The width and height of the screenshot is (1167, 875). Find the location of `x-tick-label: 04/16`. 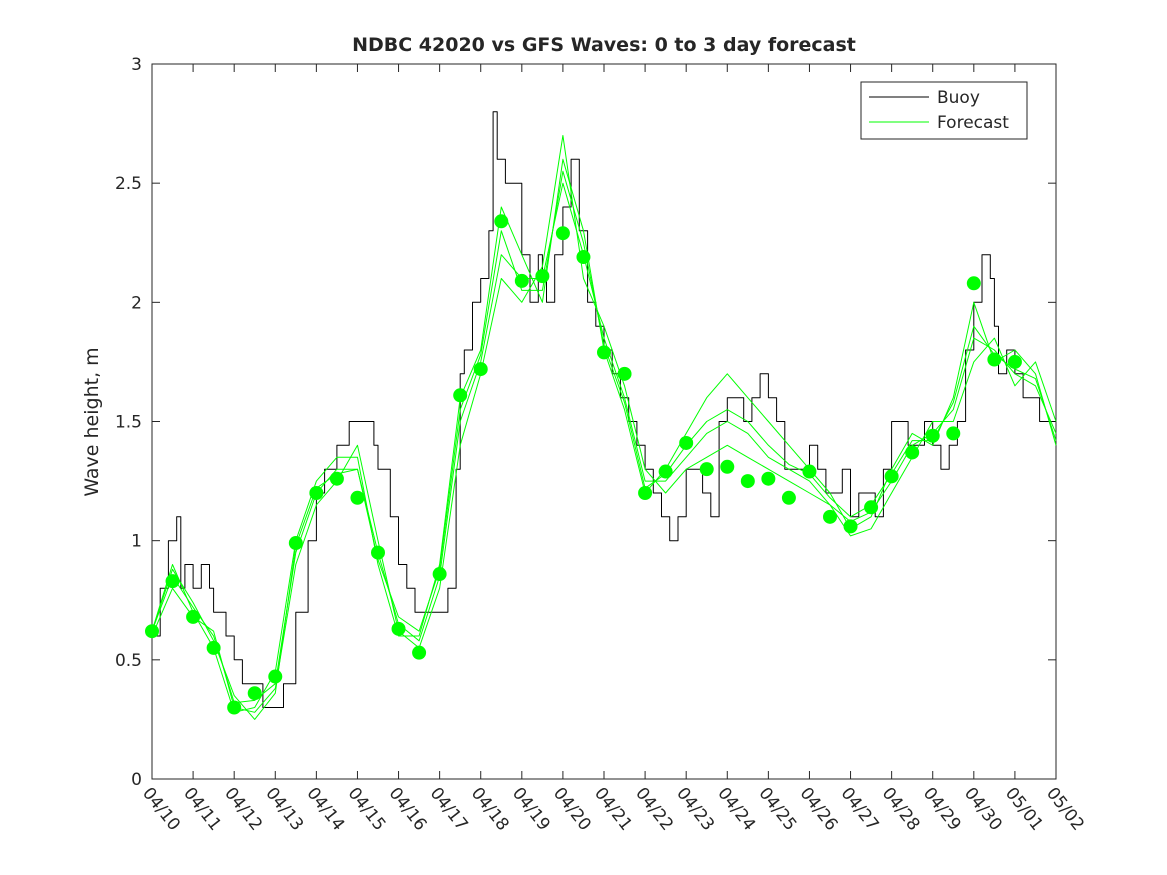

x-tick-label: 04/16 is located at coordinates (408, 809).